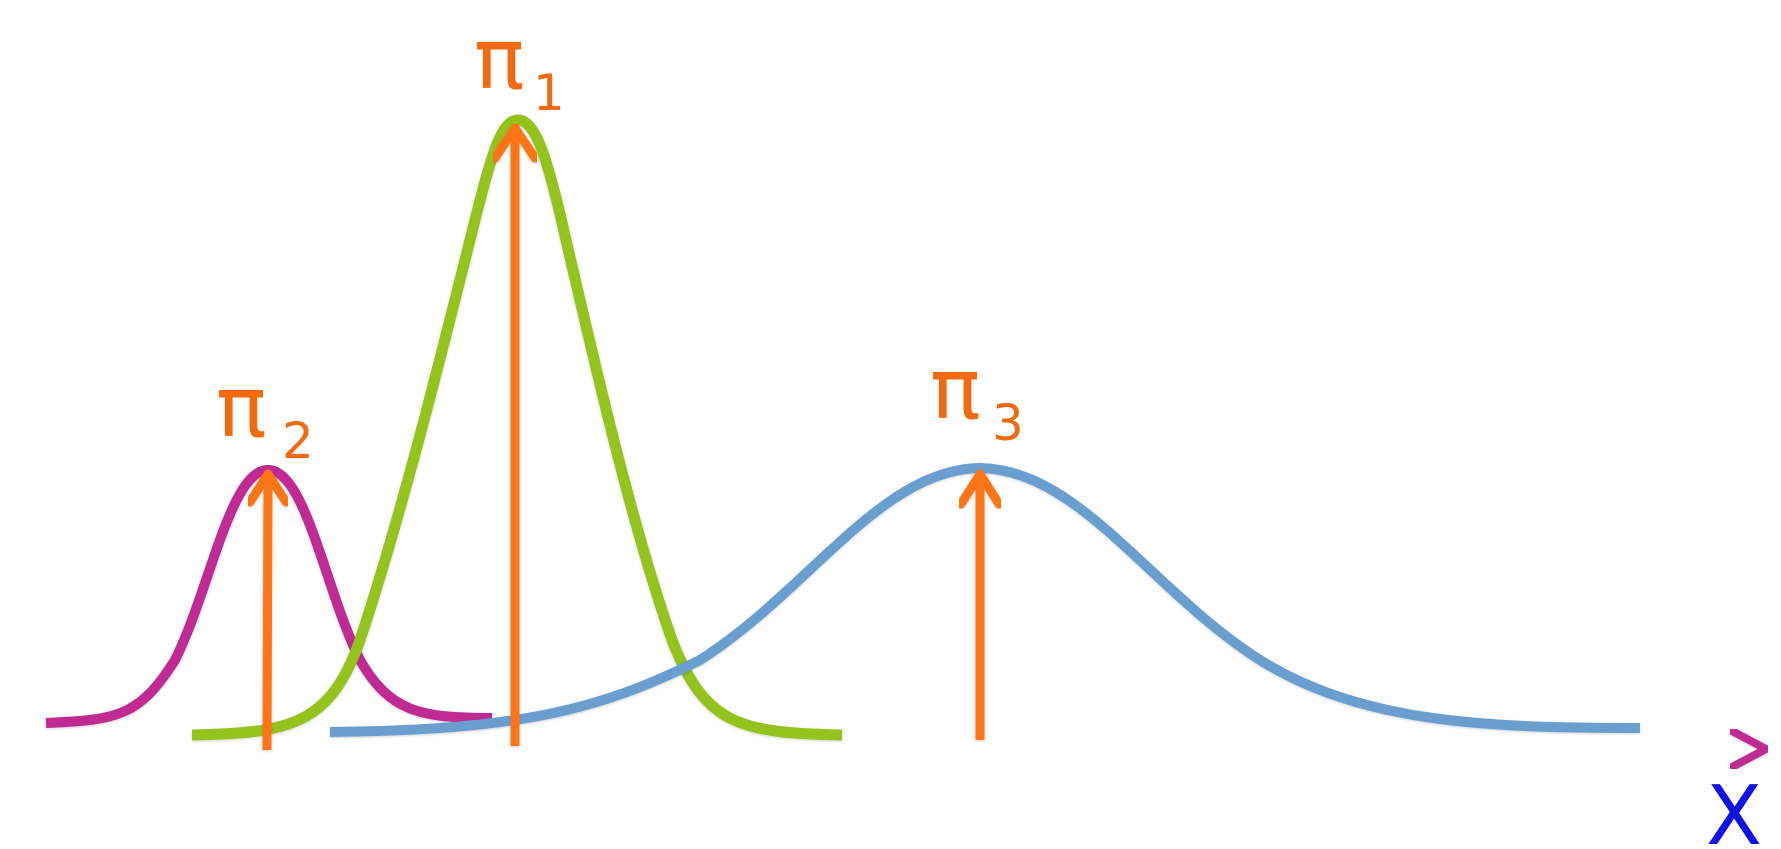  Describe the element at coordinates (977, 396) in the screenshot. I see `component-3-label: π 3` at that location.